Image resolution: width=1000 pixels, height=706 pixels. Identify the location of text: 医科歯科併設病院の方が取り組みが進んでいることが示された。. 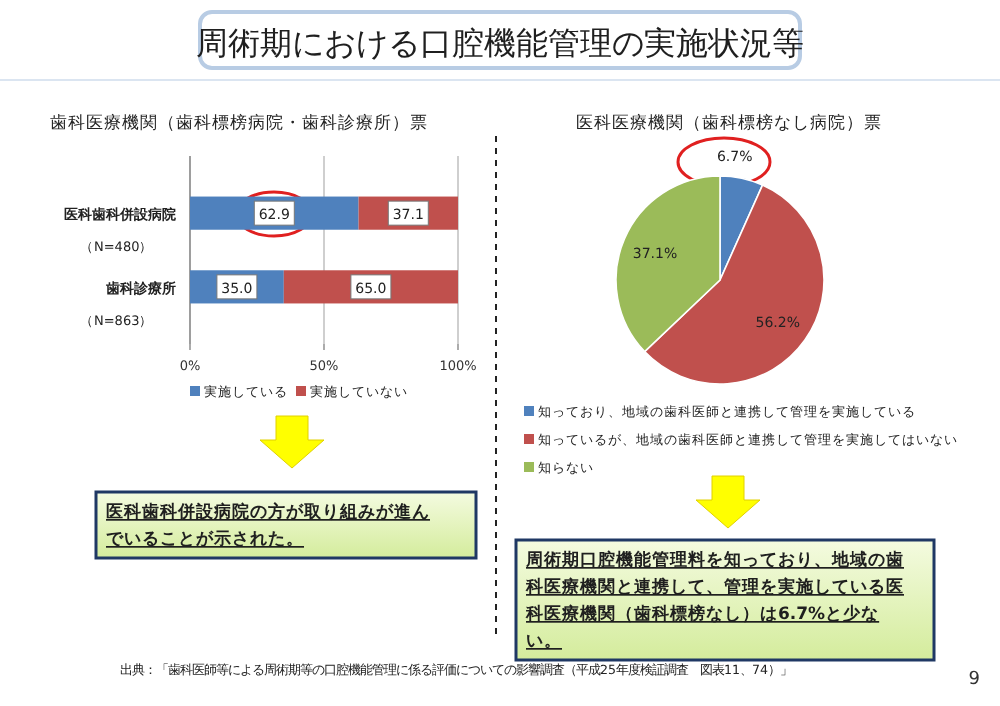
(268, 525).